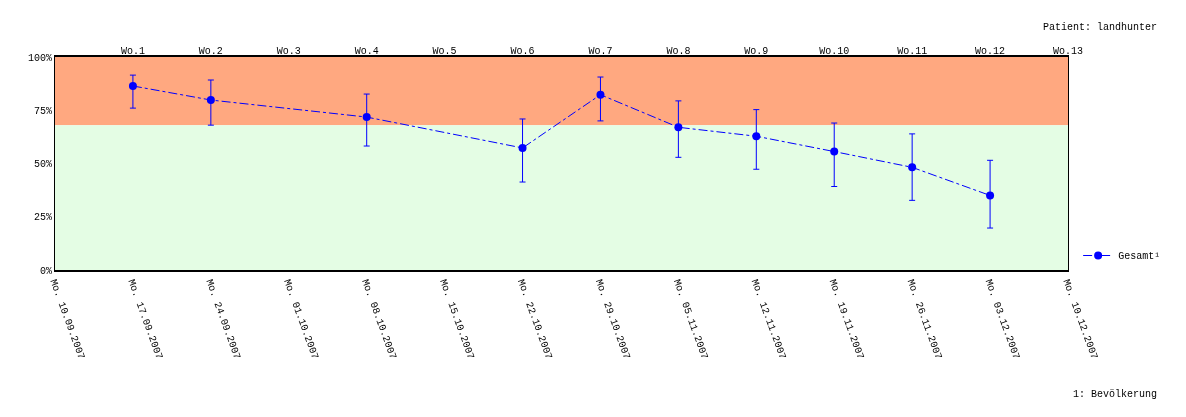 This screenshot has height=417, width=1186. I want to click on x2-tick-label: Wo.5, so click(444, 51).